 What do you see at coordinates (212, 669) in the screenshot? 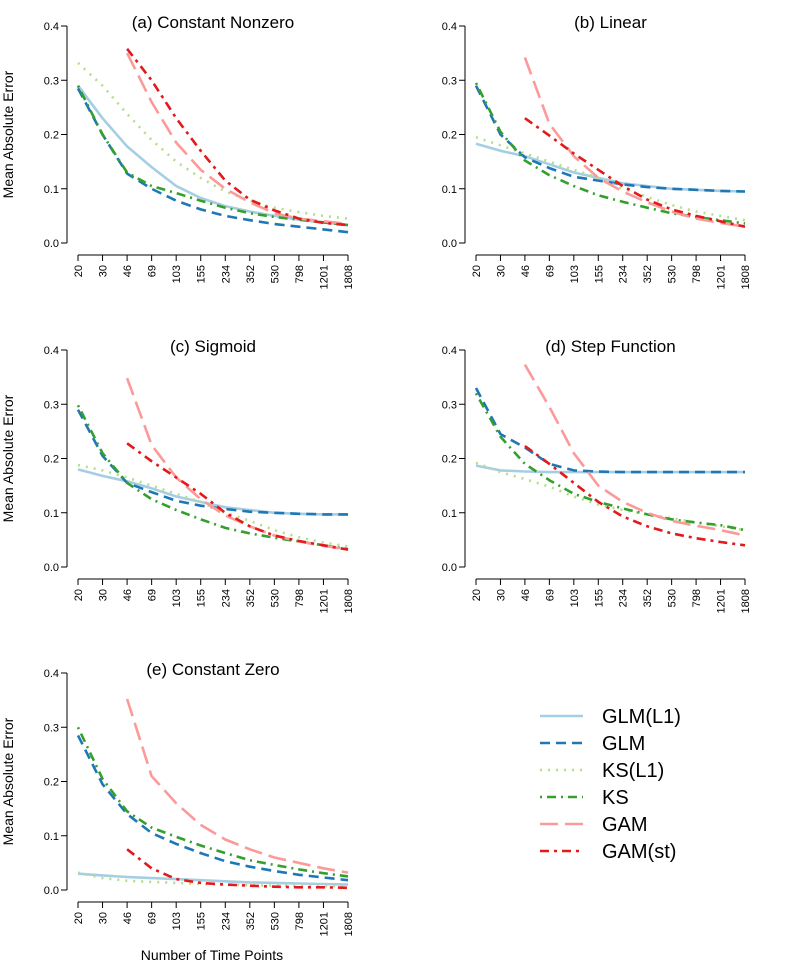
I see `panel-title: (e) Constant Zero` at bounding box center [212, 669].